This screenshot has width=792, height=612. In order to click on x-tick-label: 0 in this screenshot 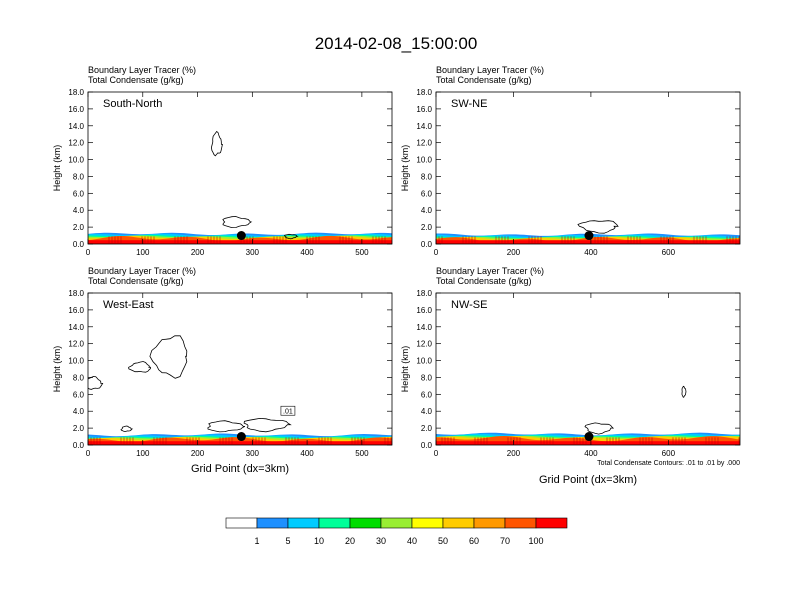, I will do `click(88, 453)`.